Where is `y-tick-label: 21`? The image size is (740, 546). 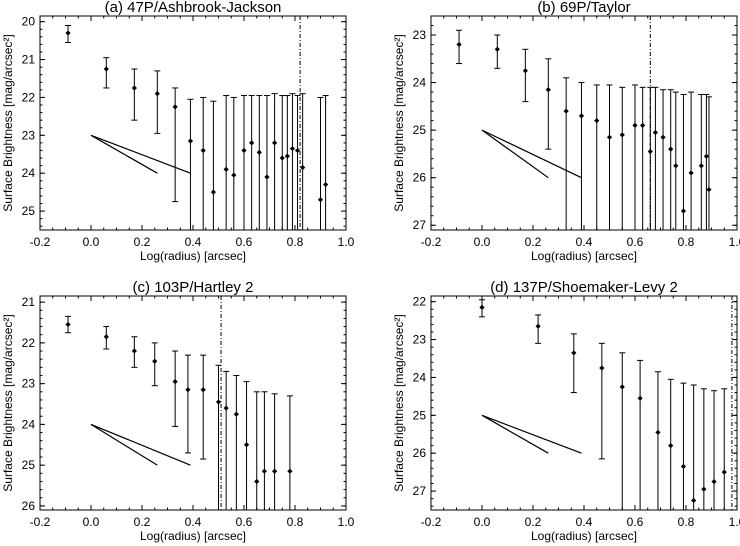
y-tick-label: 21 is located at coordinates (29, 60).